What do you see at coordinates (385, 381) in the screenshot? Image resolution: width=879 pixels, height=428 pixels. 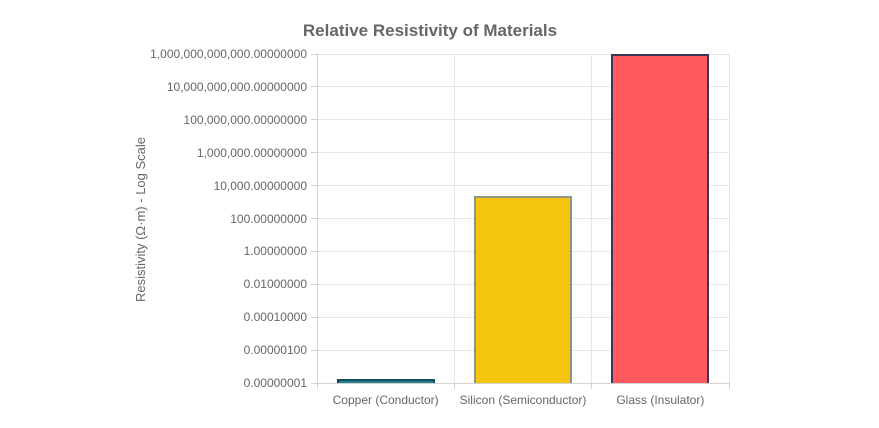 I see `bar-copper-conductor` at bounding box center [385, 381].